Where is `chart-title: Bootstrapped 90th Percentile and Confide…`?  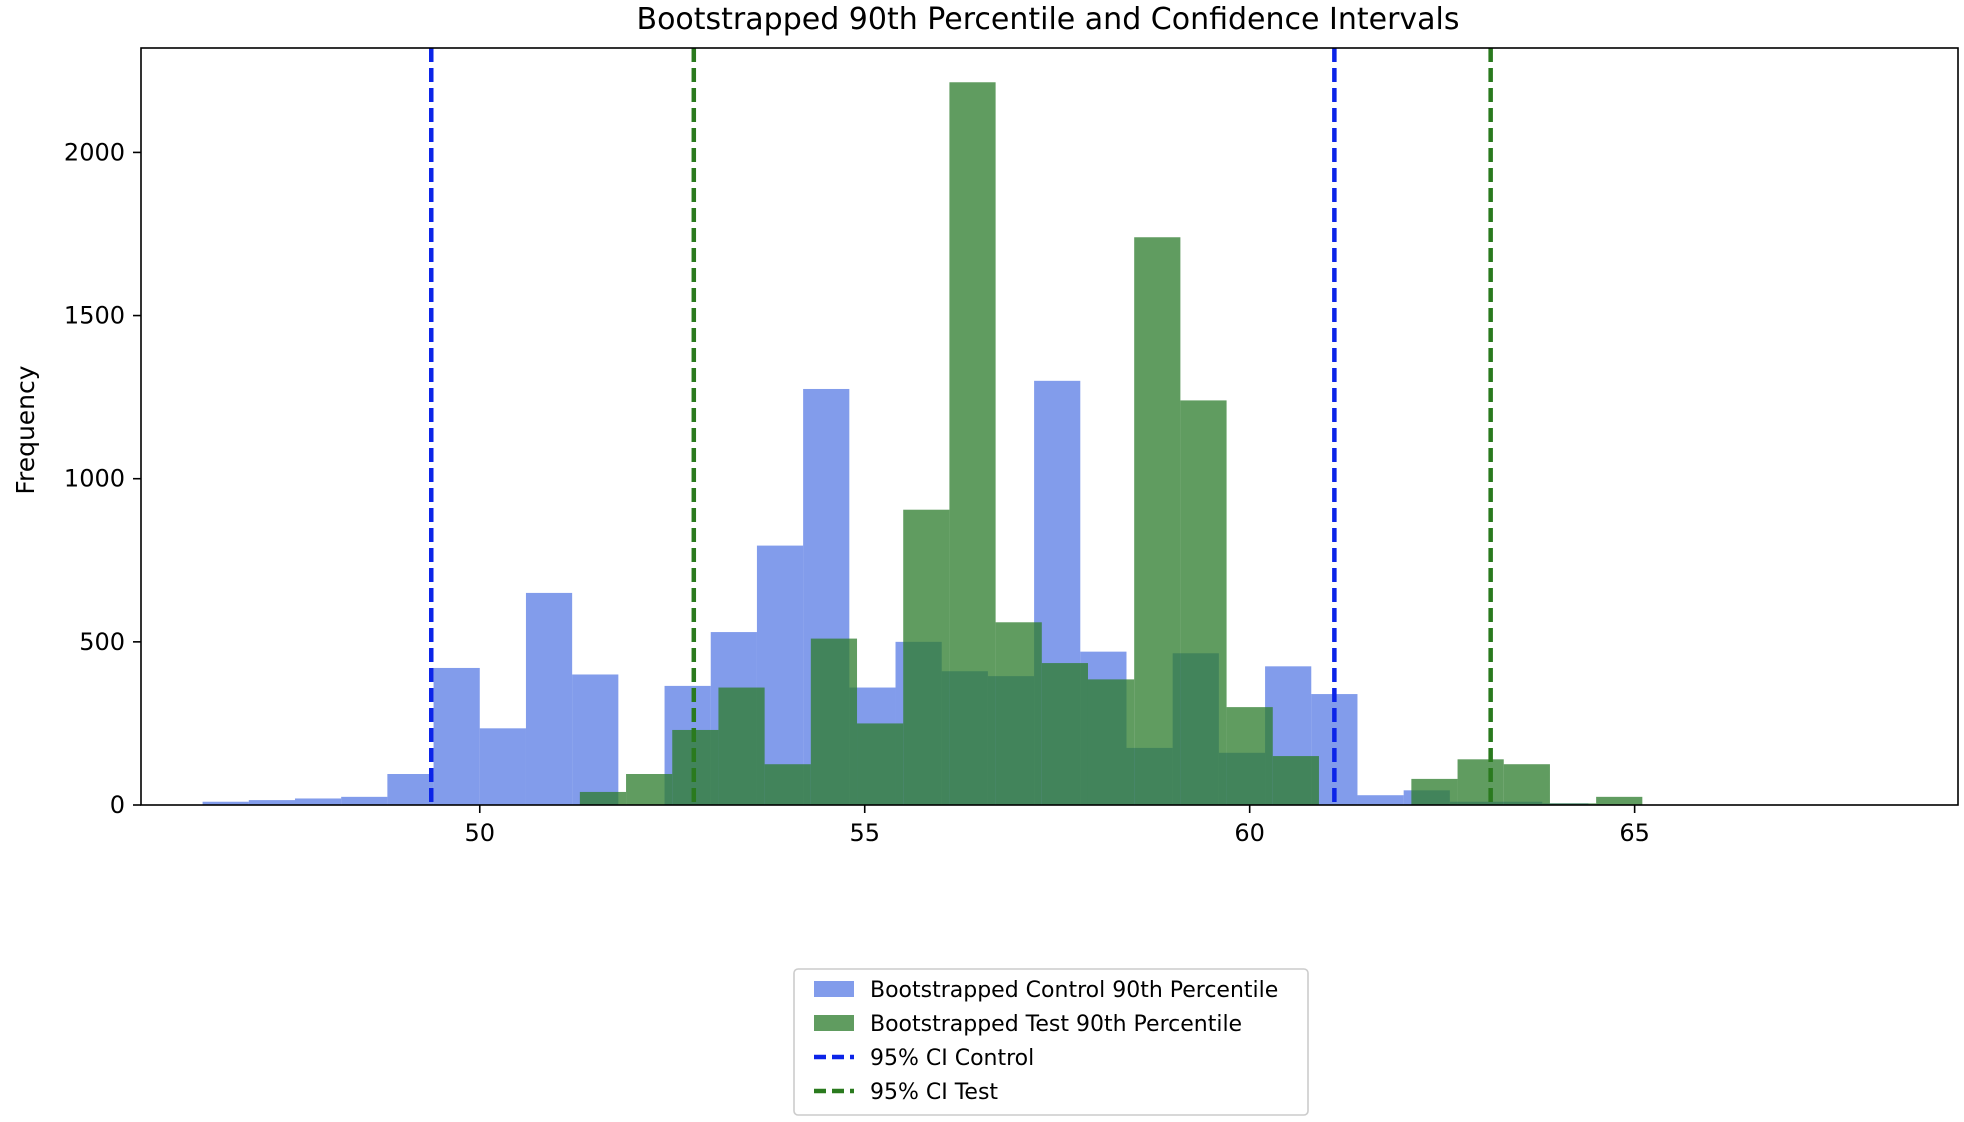 chart-title: Bootstrapped 90th Percentile and Confide… is located at coordinates (1047, 19).